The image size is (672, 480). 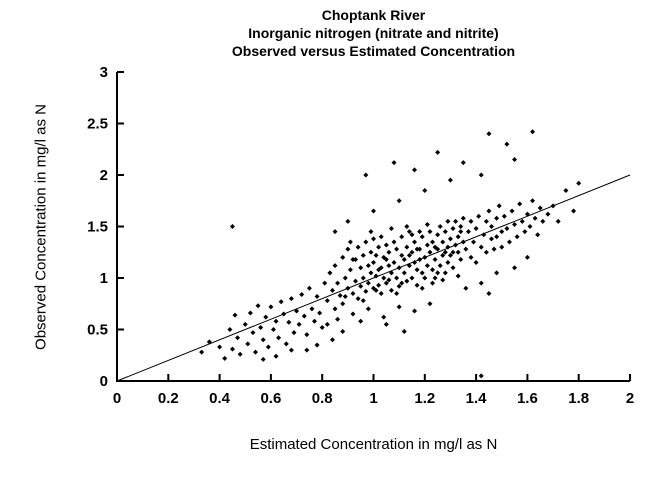 I want to click on chart-title-line1: Choptank River, so click(x=373, y=15).